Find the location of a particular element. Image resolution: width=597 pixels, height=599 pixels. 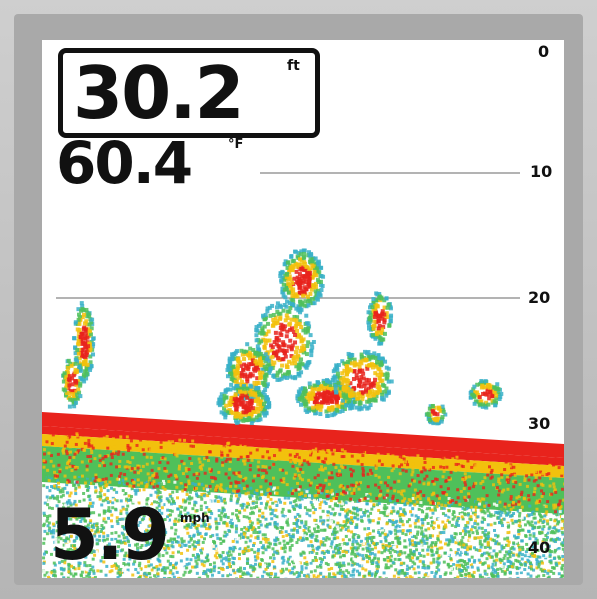

depth-scale-label-20: 20 is located at coordinates (539, 297).